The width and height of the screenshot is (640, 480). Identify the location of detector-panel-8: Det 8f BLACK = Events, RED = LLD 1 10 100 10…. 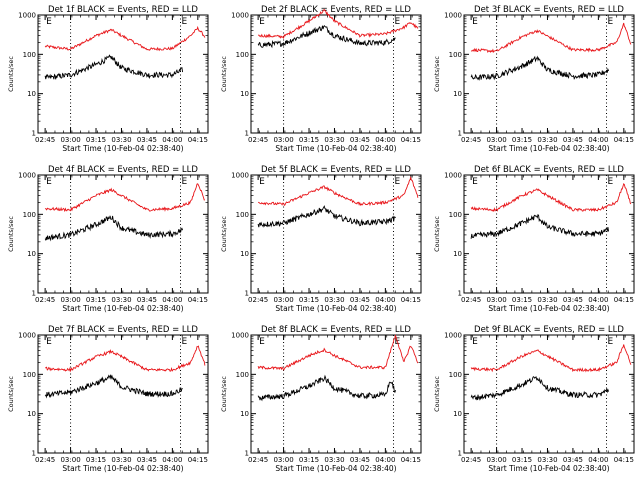
(321, 399).